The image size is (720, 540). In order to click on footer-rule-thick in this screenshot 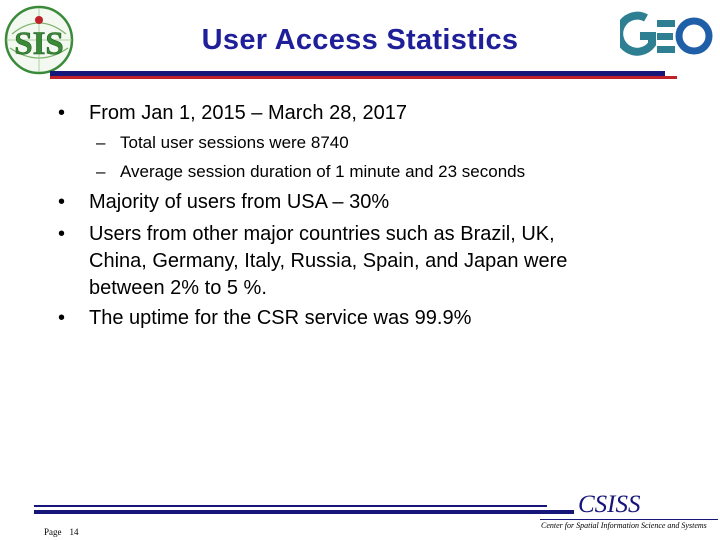, I will do `click(304, 512)`.